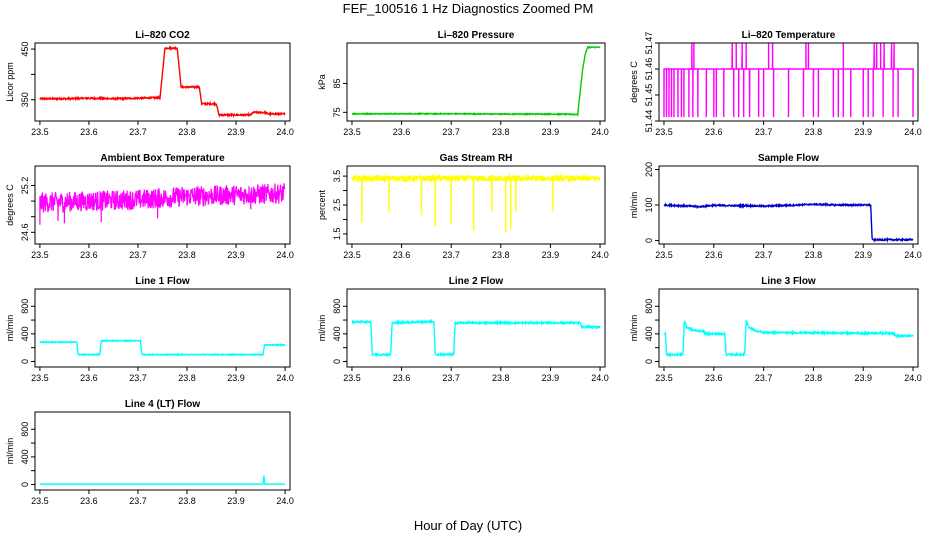 This screenshot has height=540, width=936. What do you see at coordinates (25, 233) in the screenshot?
I see `y-tick-label: 24.6` at bounding box center [25, 233].